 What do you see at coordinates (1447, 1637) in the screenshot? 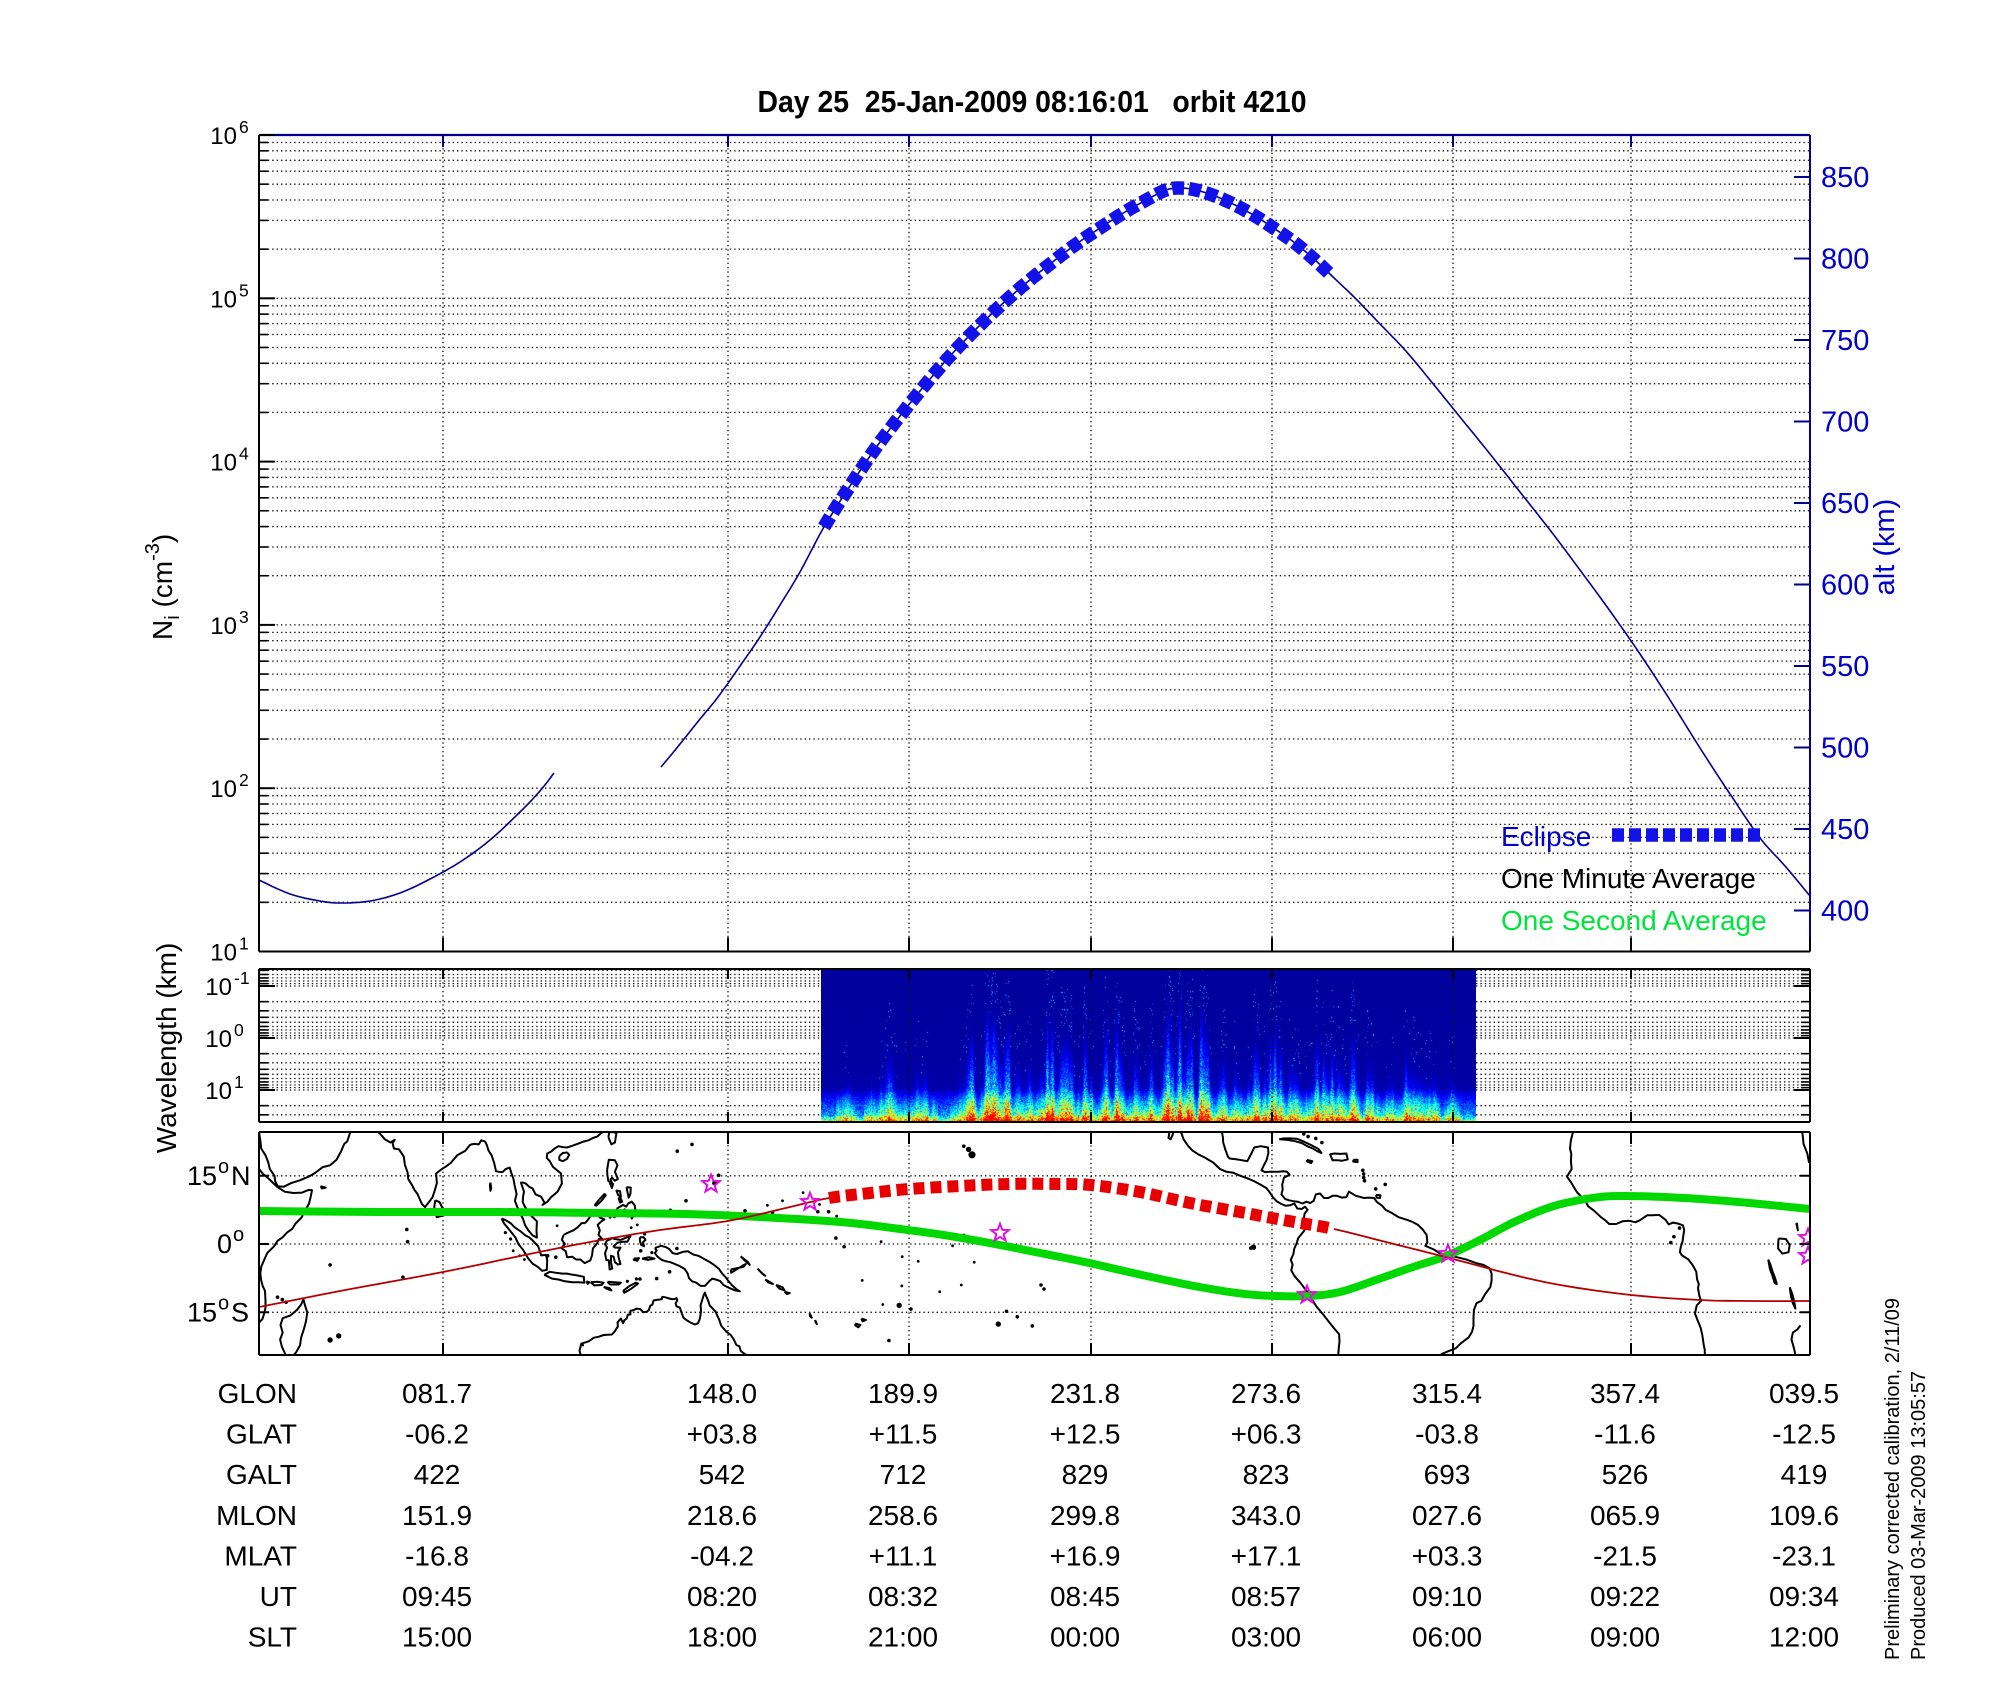
I see `svg-text: 06:00` at bounding box center [1447, 1637].